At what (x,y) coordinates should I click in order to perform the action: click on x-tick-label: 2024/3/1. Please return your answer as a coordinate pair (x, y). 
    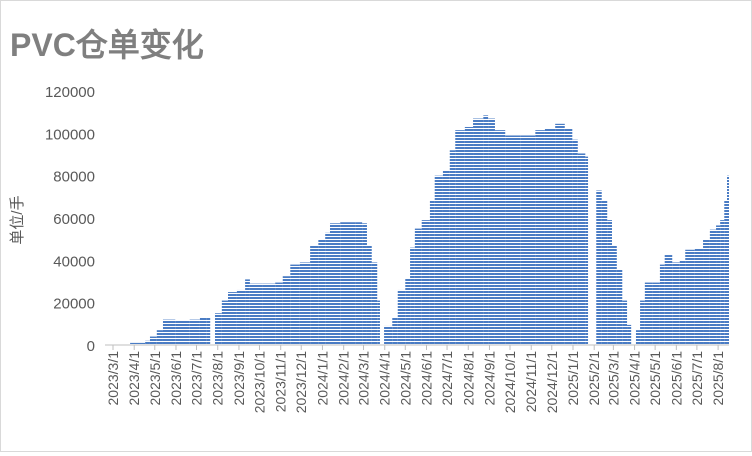
    Looking at the image, I should click on (364, 378).